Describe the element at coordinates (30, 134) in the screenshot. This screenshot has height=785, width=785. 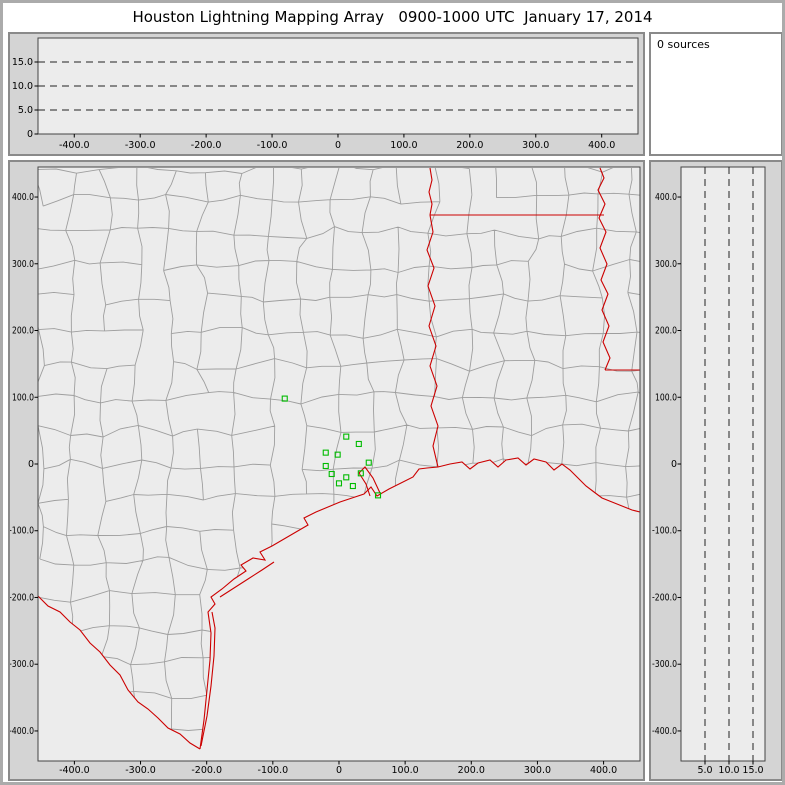
I see `altitude-tick-label: 0` at that location.